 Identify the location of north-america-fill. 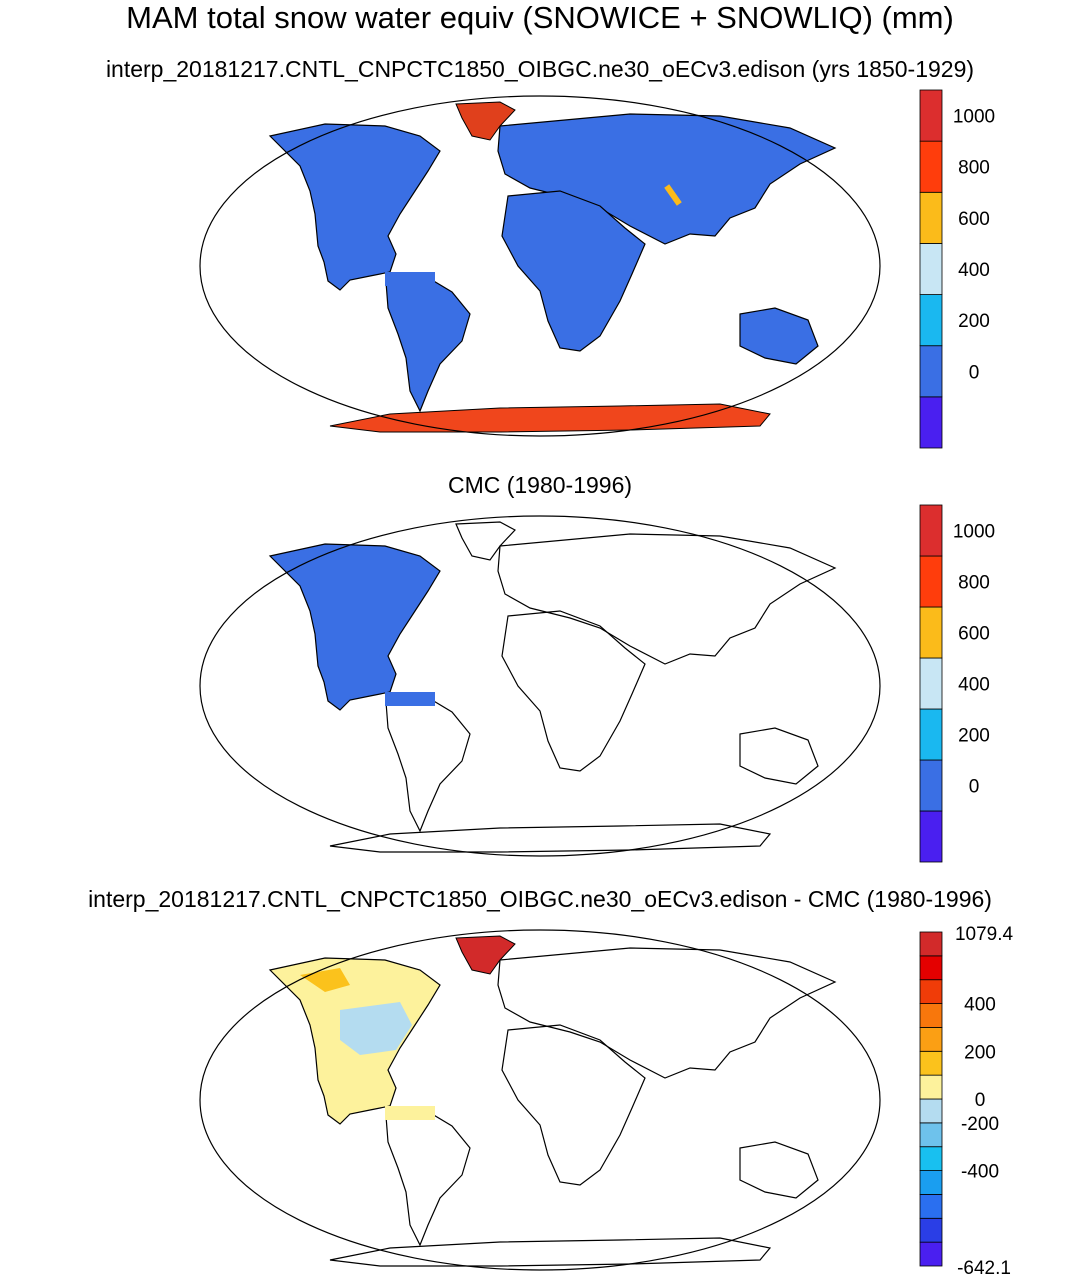
(355, 627).